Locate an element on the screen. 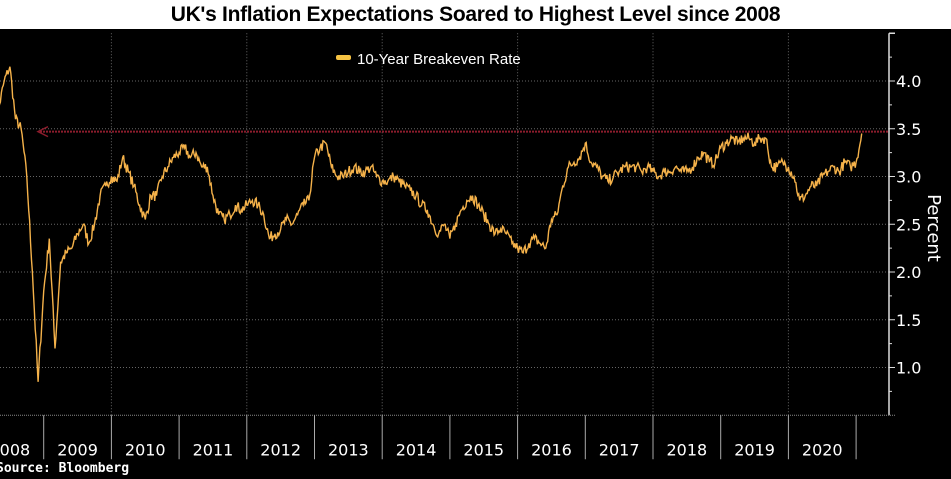  x-tick-label: 2019 is located at coordinates (754, 449).